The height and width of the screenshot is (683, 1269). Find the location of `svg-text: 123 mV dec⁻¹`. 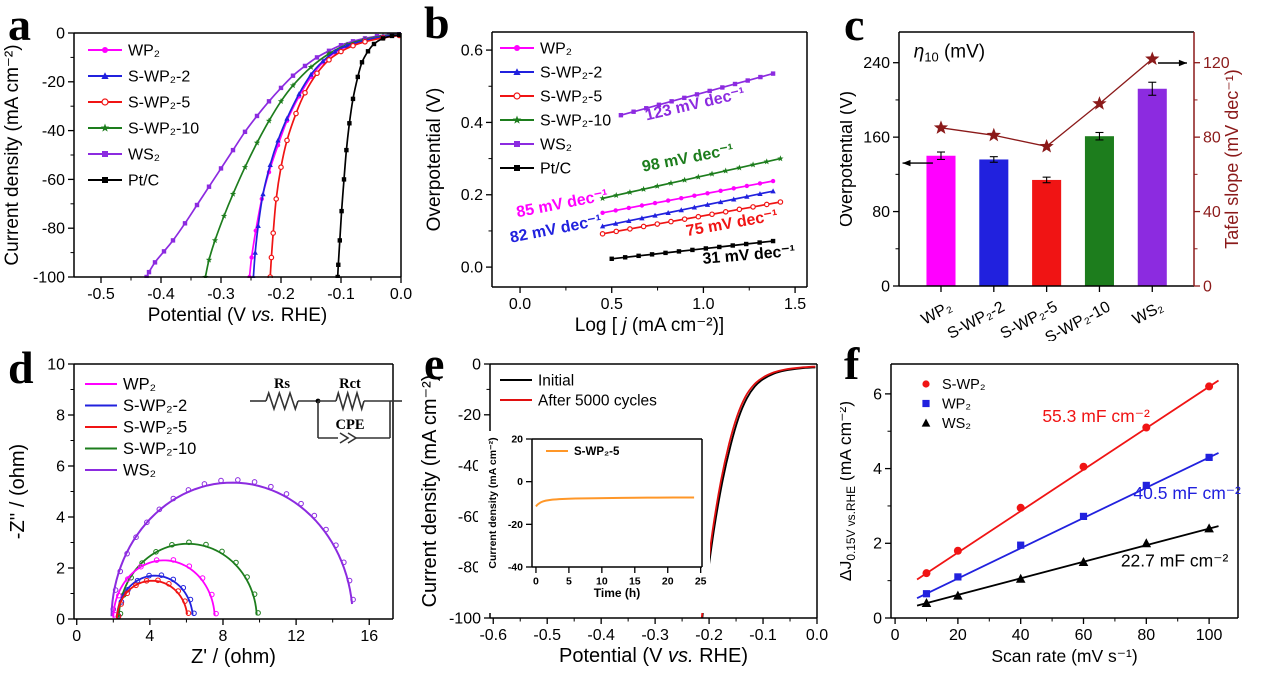

svg-text: 123 mV dec⁻¹ is located at coordinates (695, 104).